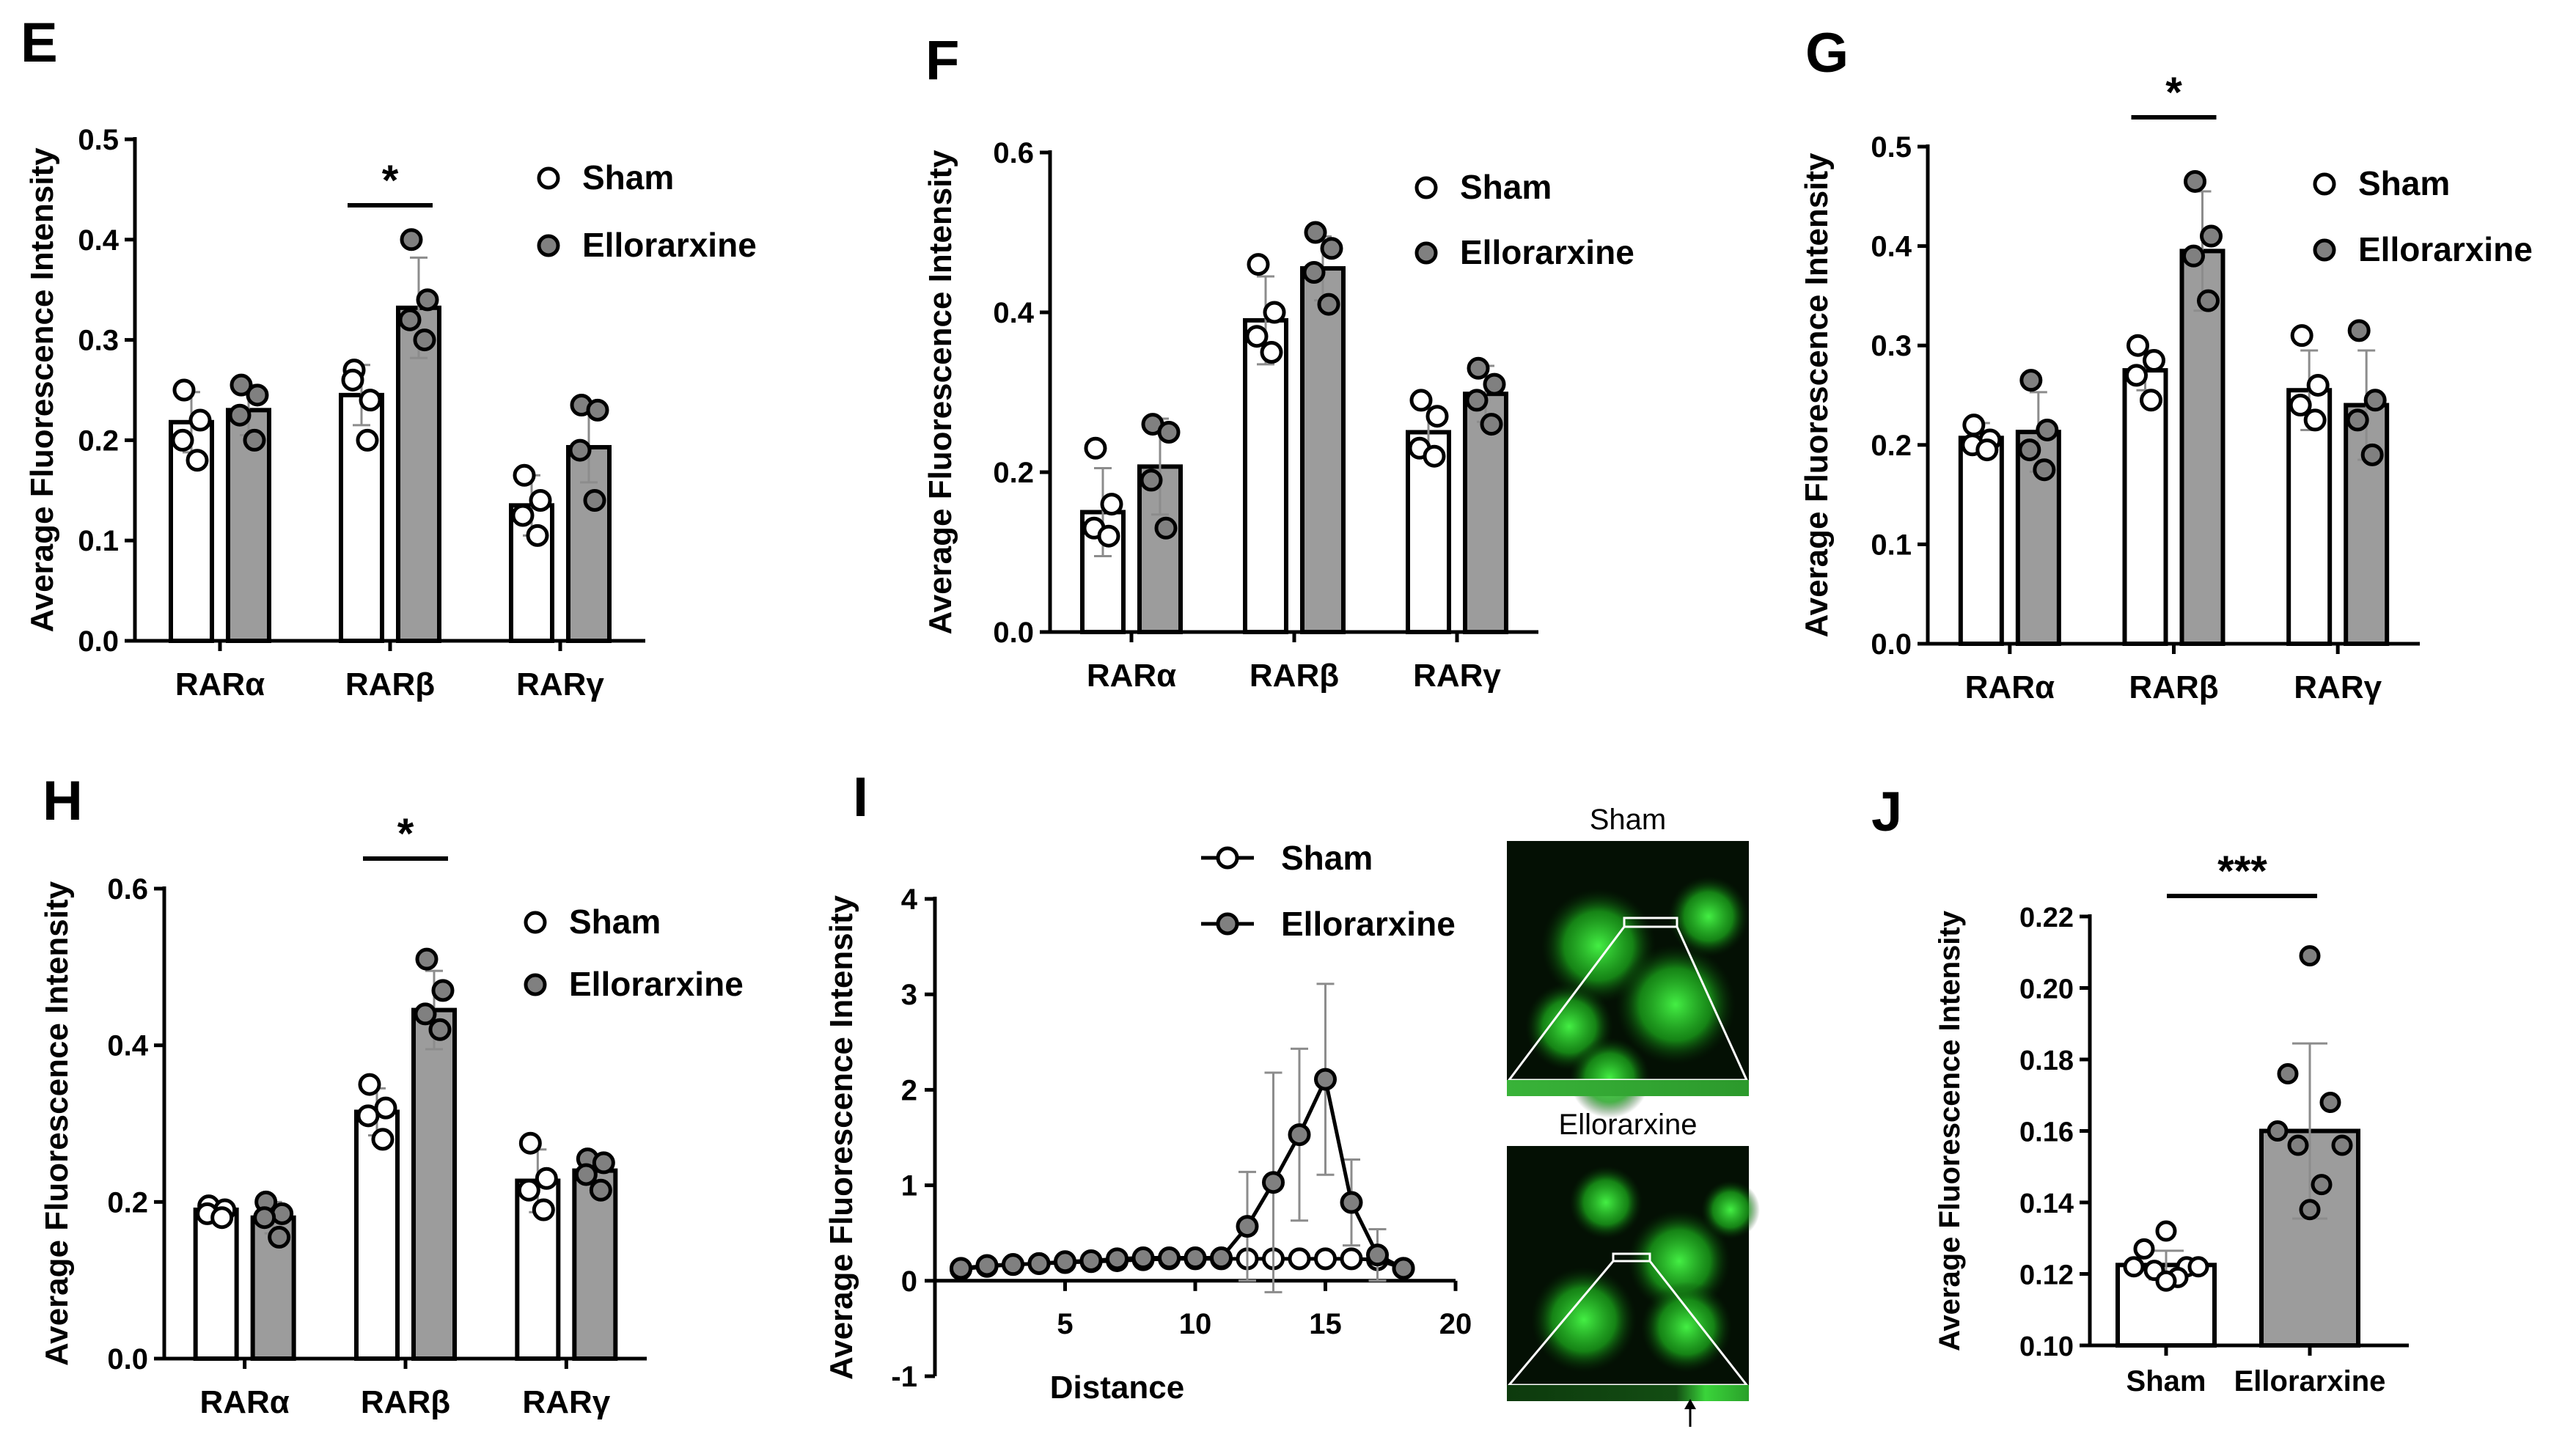 This screenshot has width=2576, height=1440. What do you see at coordinates (1014, 153) in the screenshot?
I see `y-tick-label: 0.6` at bounding box center [1014, 153].